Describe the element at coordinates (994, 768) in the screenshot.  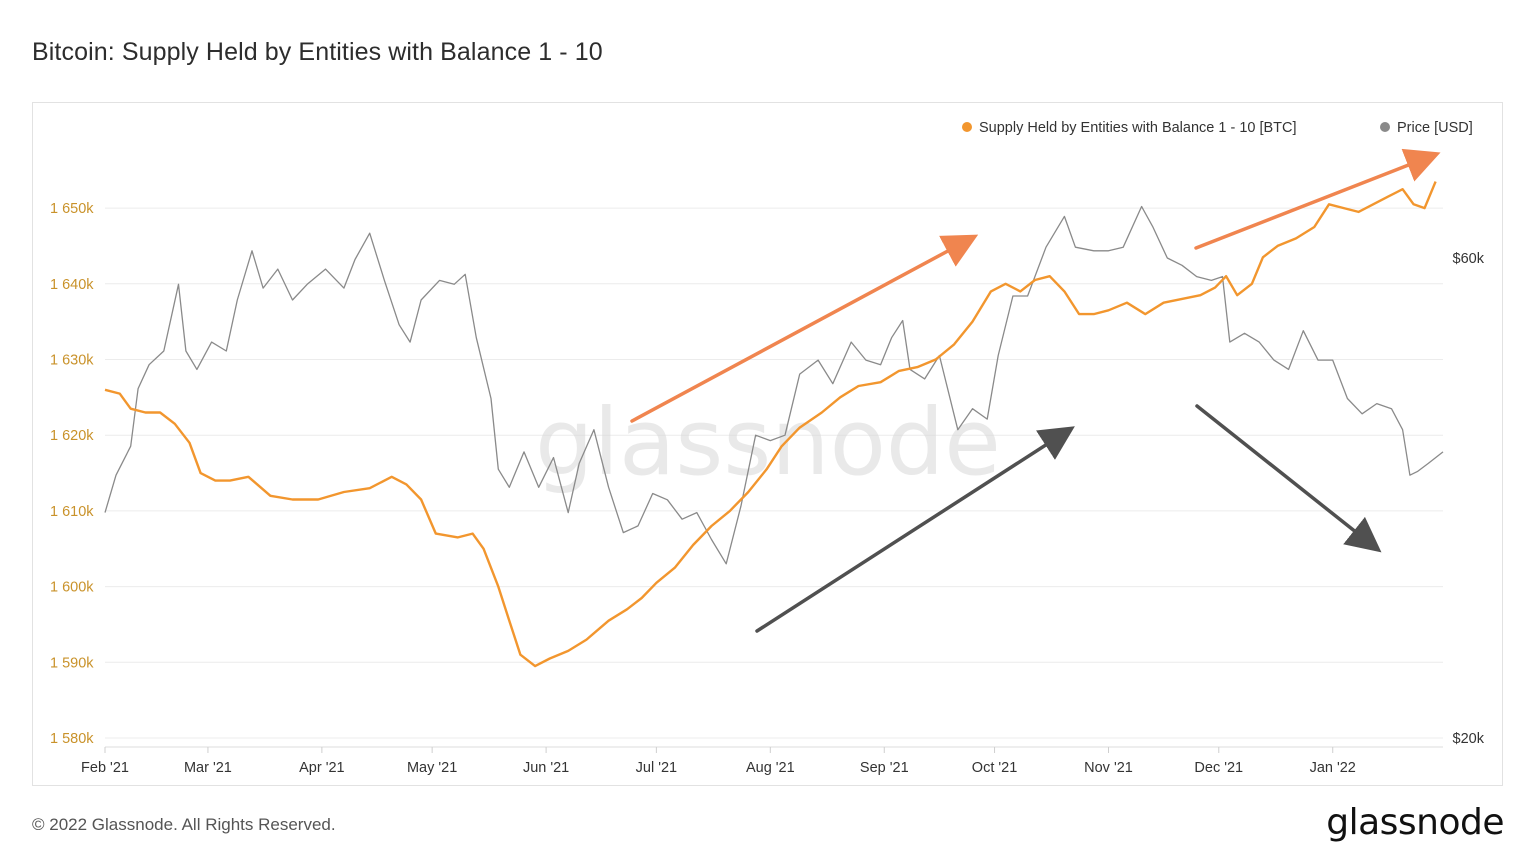
I see `x-tick-label: Oct '21` at that location.